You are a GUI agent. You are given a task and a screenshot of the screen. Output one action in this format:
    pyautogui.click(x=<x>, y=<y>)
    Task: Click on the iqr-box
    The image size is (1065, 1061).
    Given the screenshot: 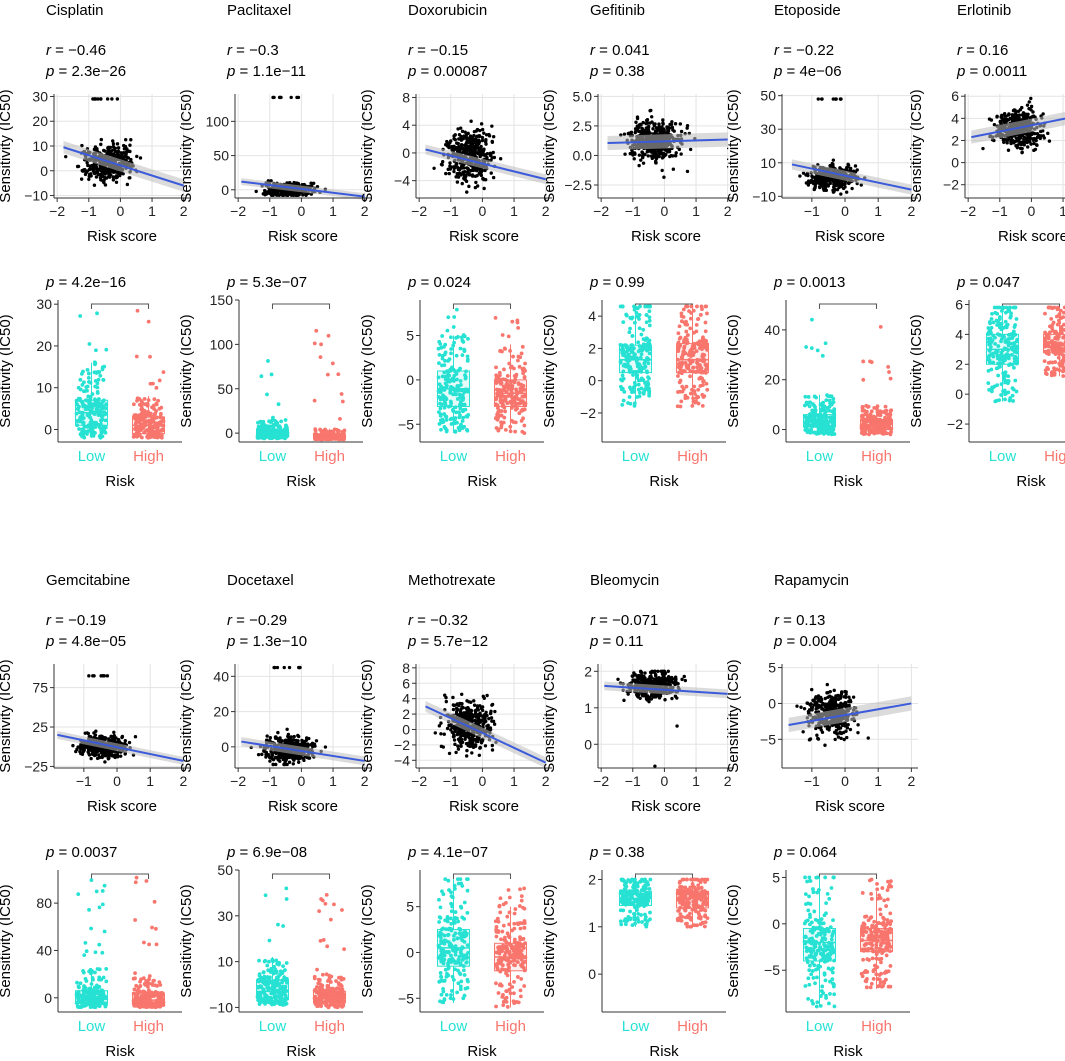 What is the action you would take?
    pyautogui.click(x=819, y=421)
    